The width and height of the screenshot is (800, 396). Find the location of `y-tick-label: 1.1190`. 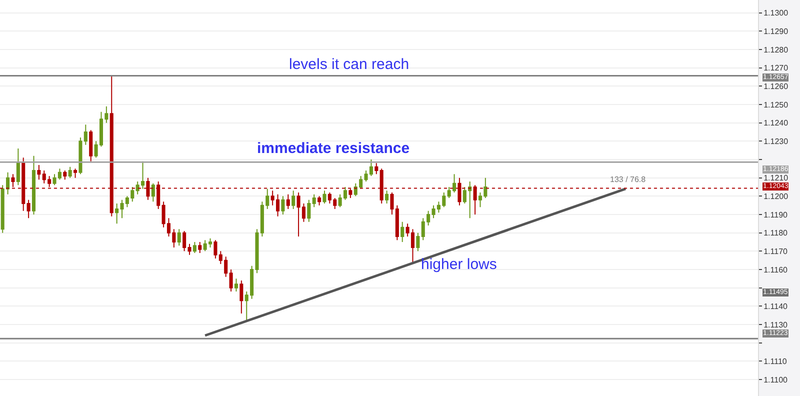

y-tick-label: 1.1190 is located at coordinates (776, 215).